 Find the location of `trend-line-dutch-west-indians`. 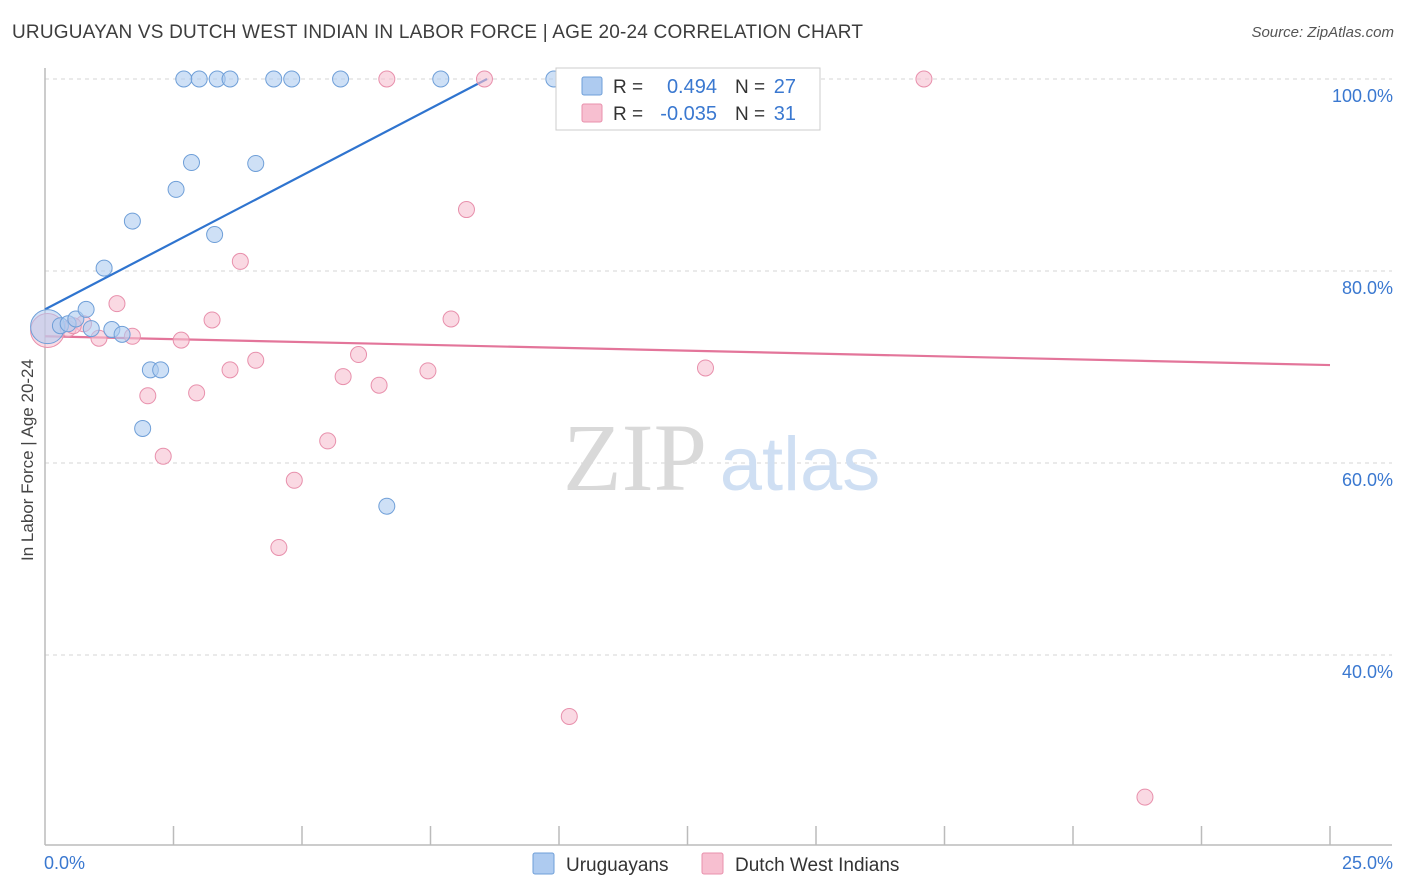

trend-line-dutch-west-indians is located at coordinates (687, 351).